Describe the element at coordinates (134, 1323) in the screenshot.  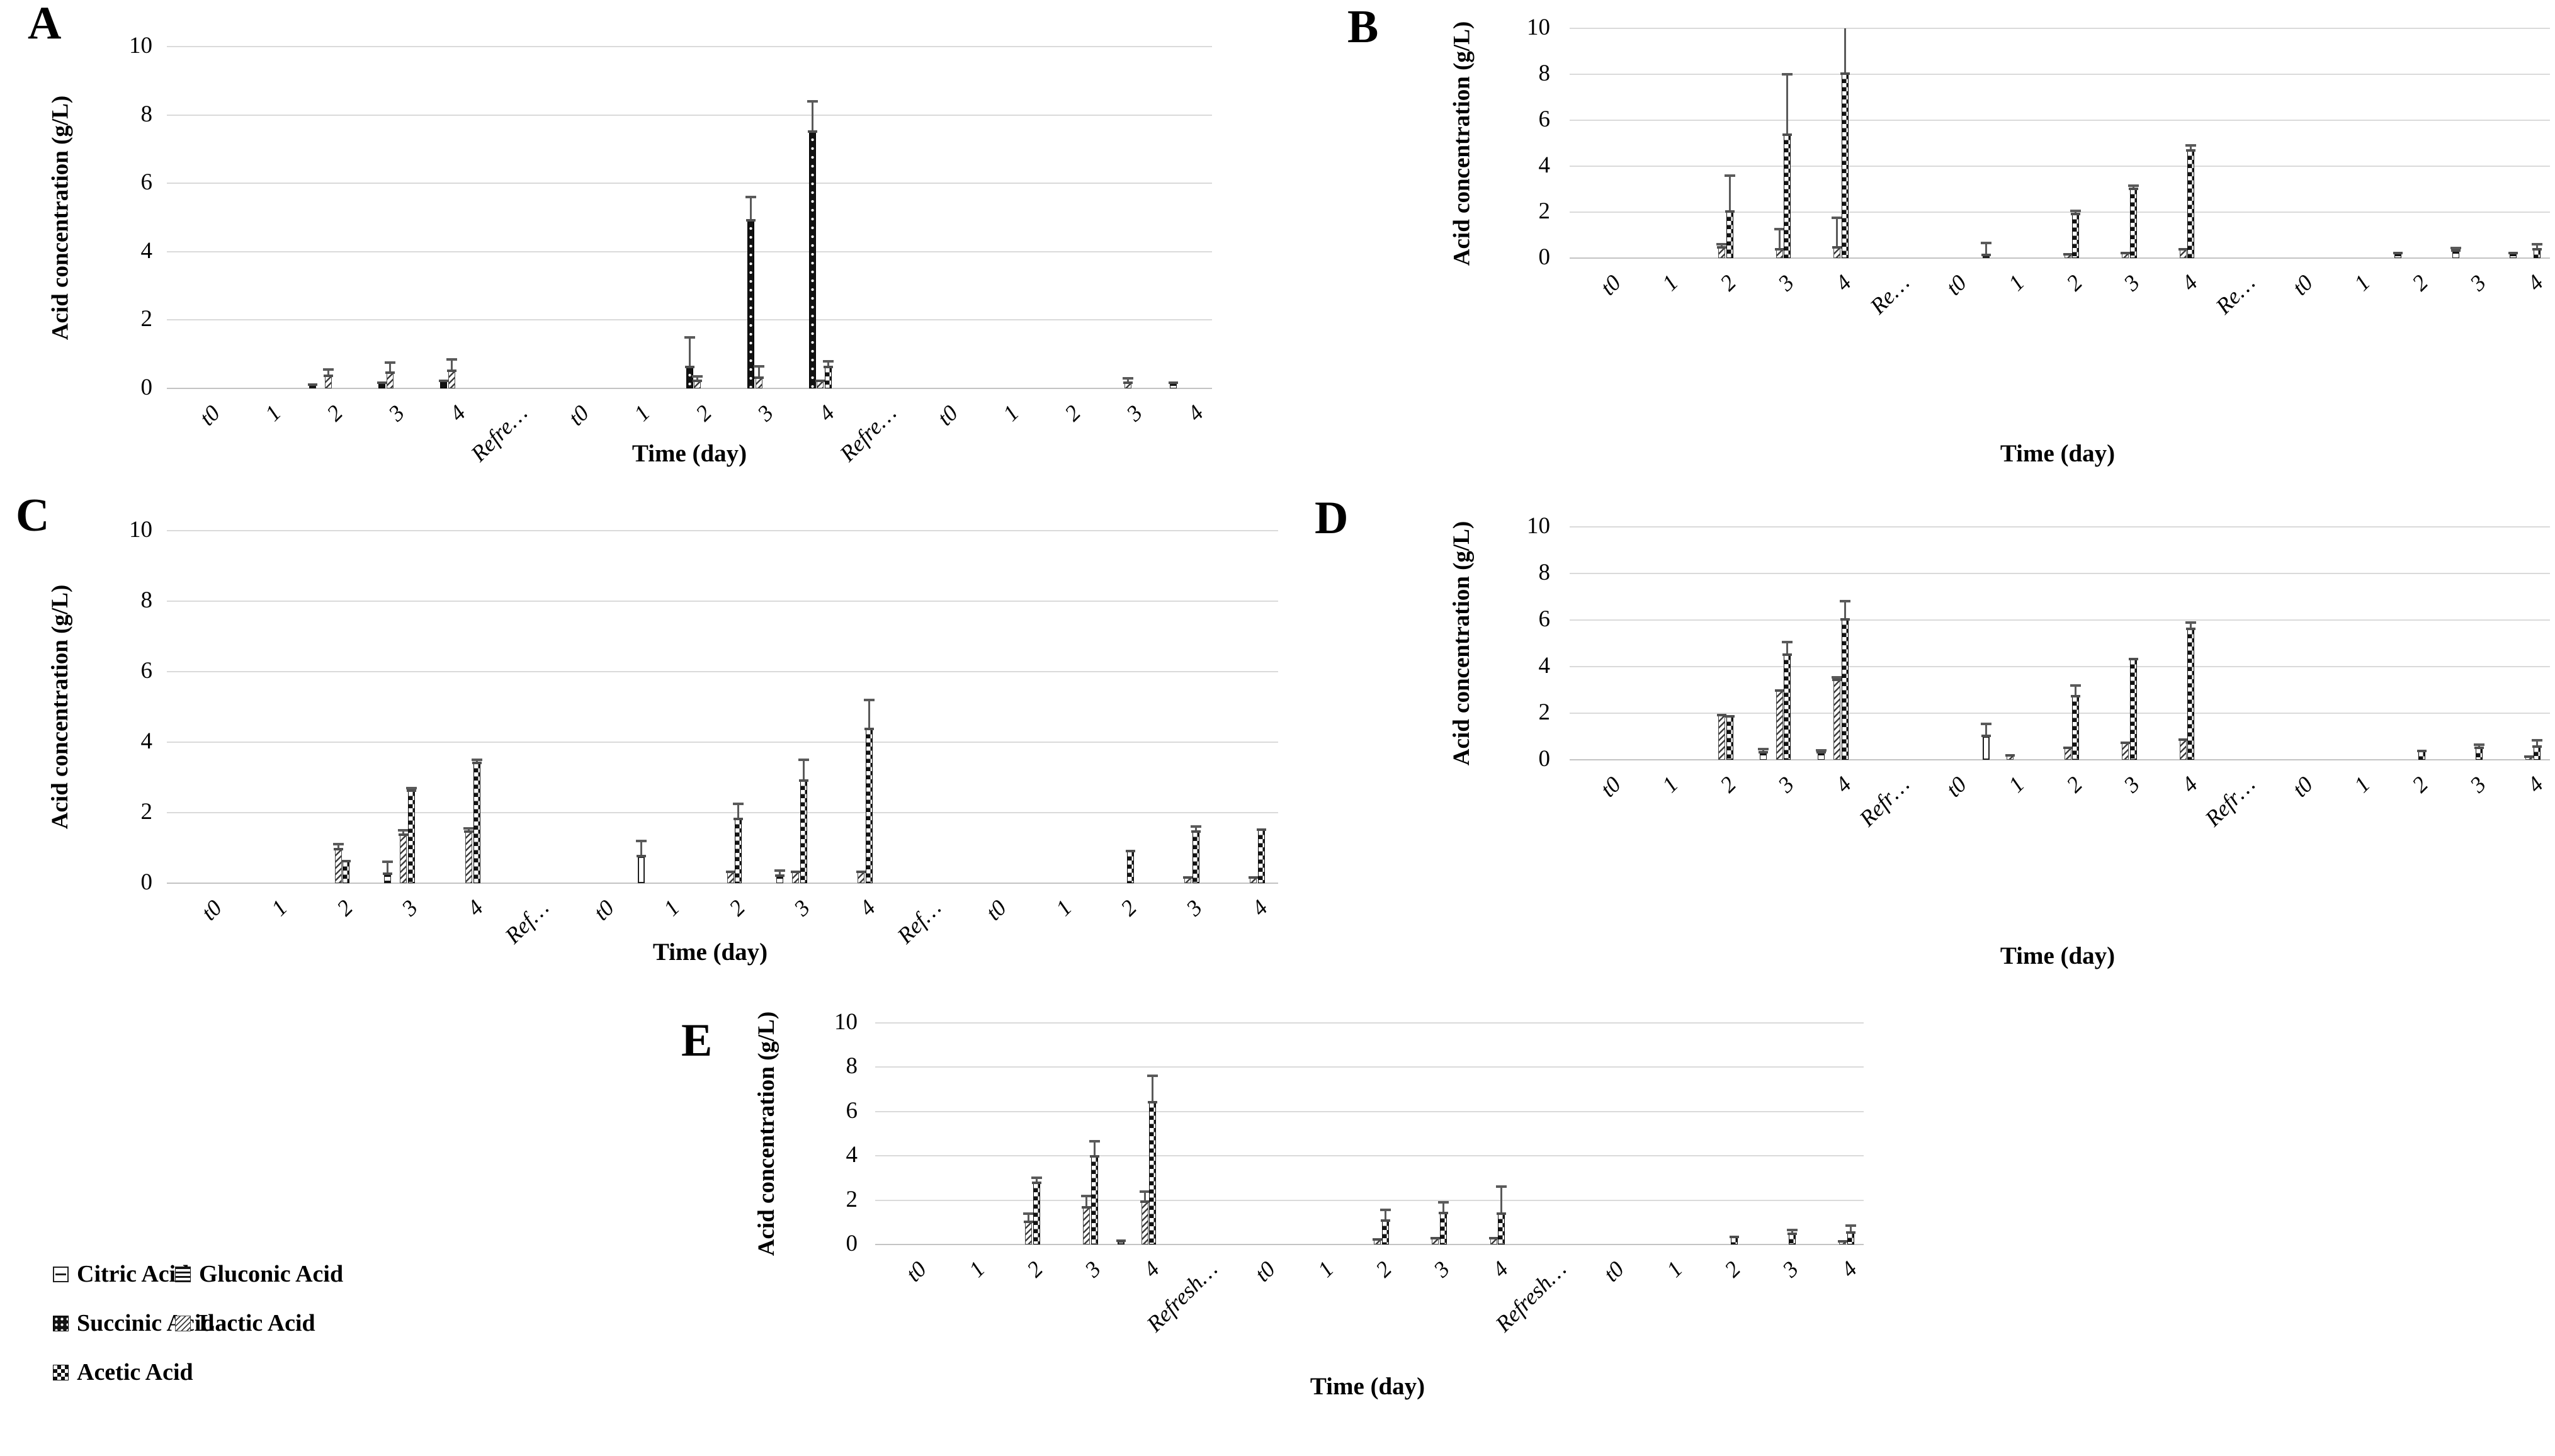
I see `legend-item-succinic: Succinic Acid` at that location.